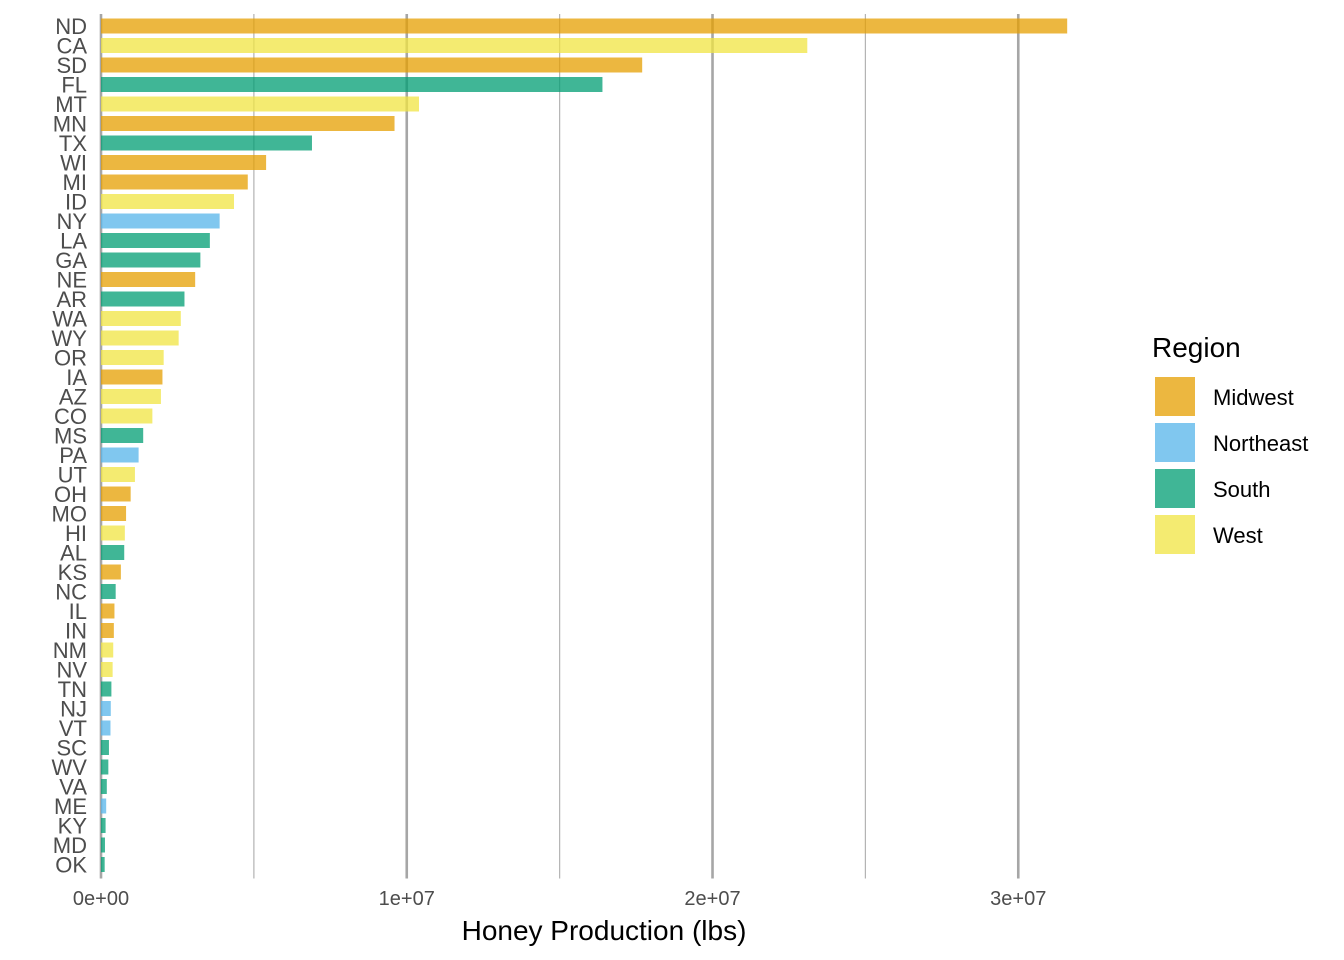  I want to click on state-label-mt: MT, so click(71, 104).